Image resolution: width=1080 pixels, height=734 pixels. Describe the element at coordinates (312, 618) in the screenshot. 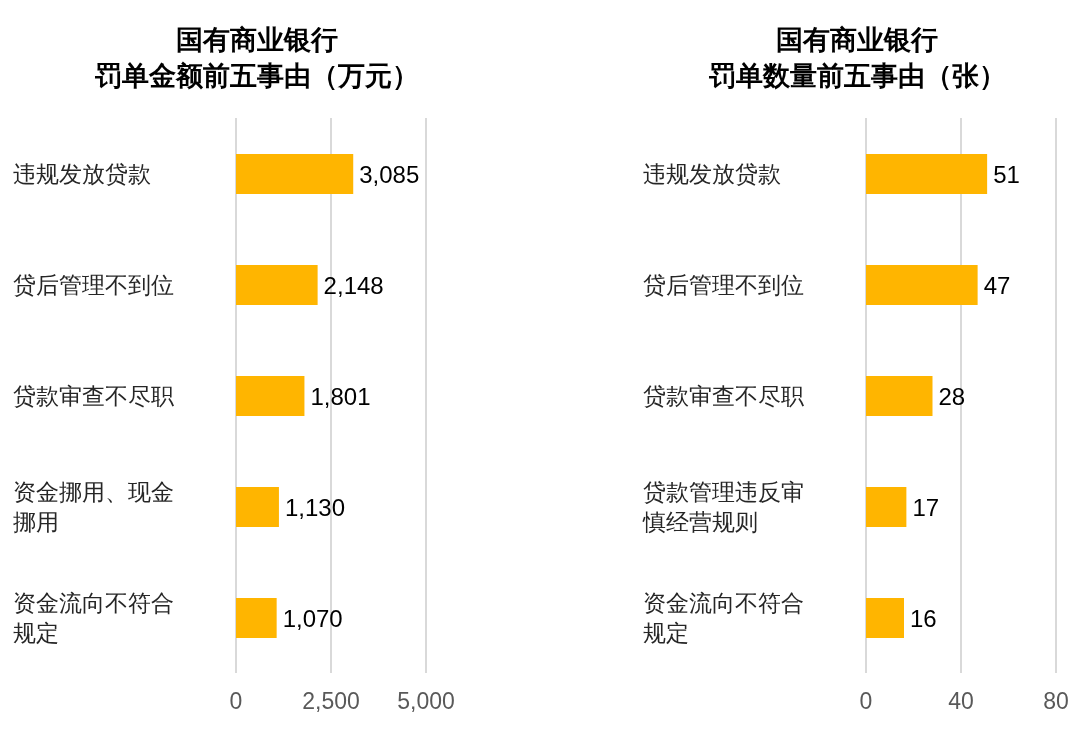

I see `data-label: 1,070` at that location.